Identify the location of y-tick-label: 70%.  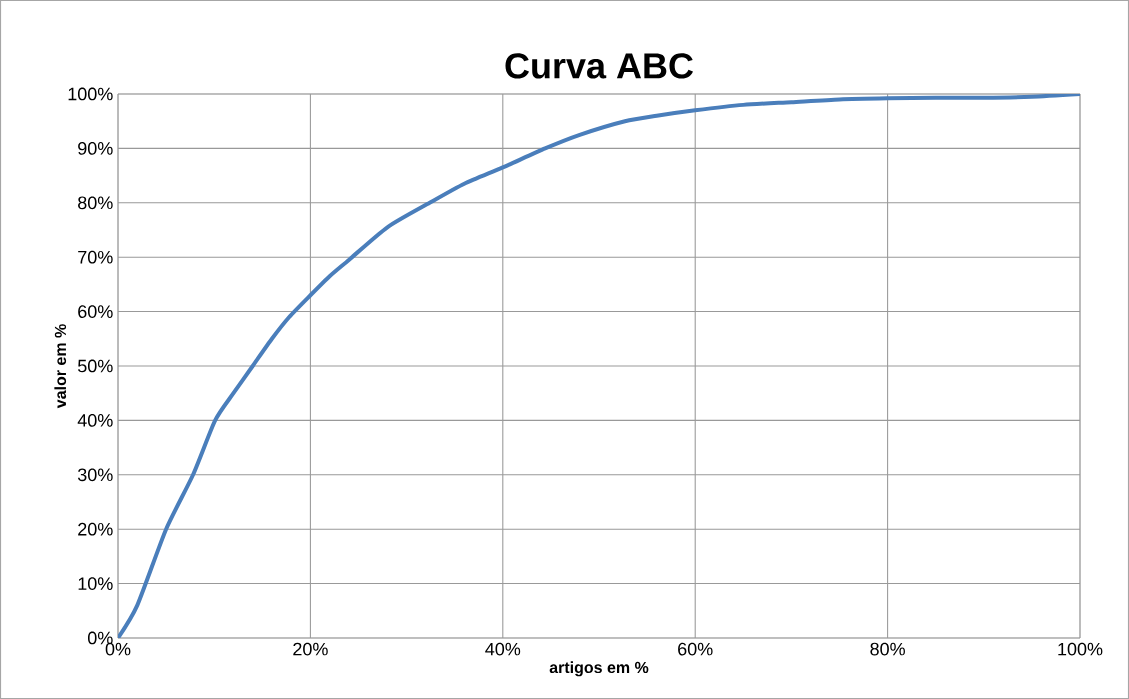
(95, 257).